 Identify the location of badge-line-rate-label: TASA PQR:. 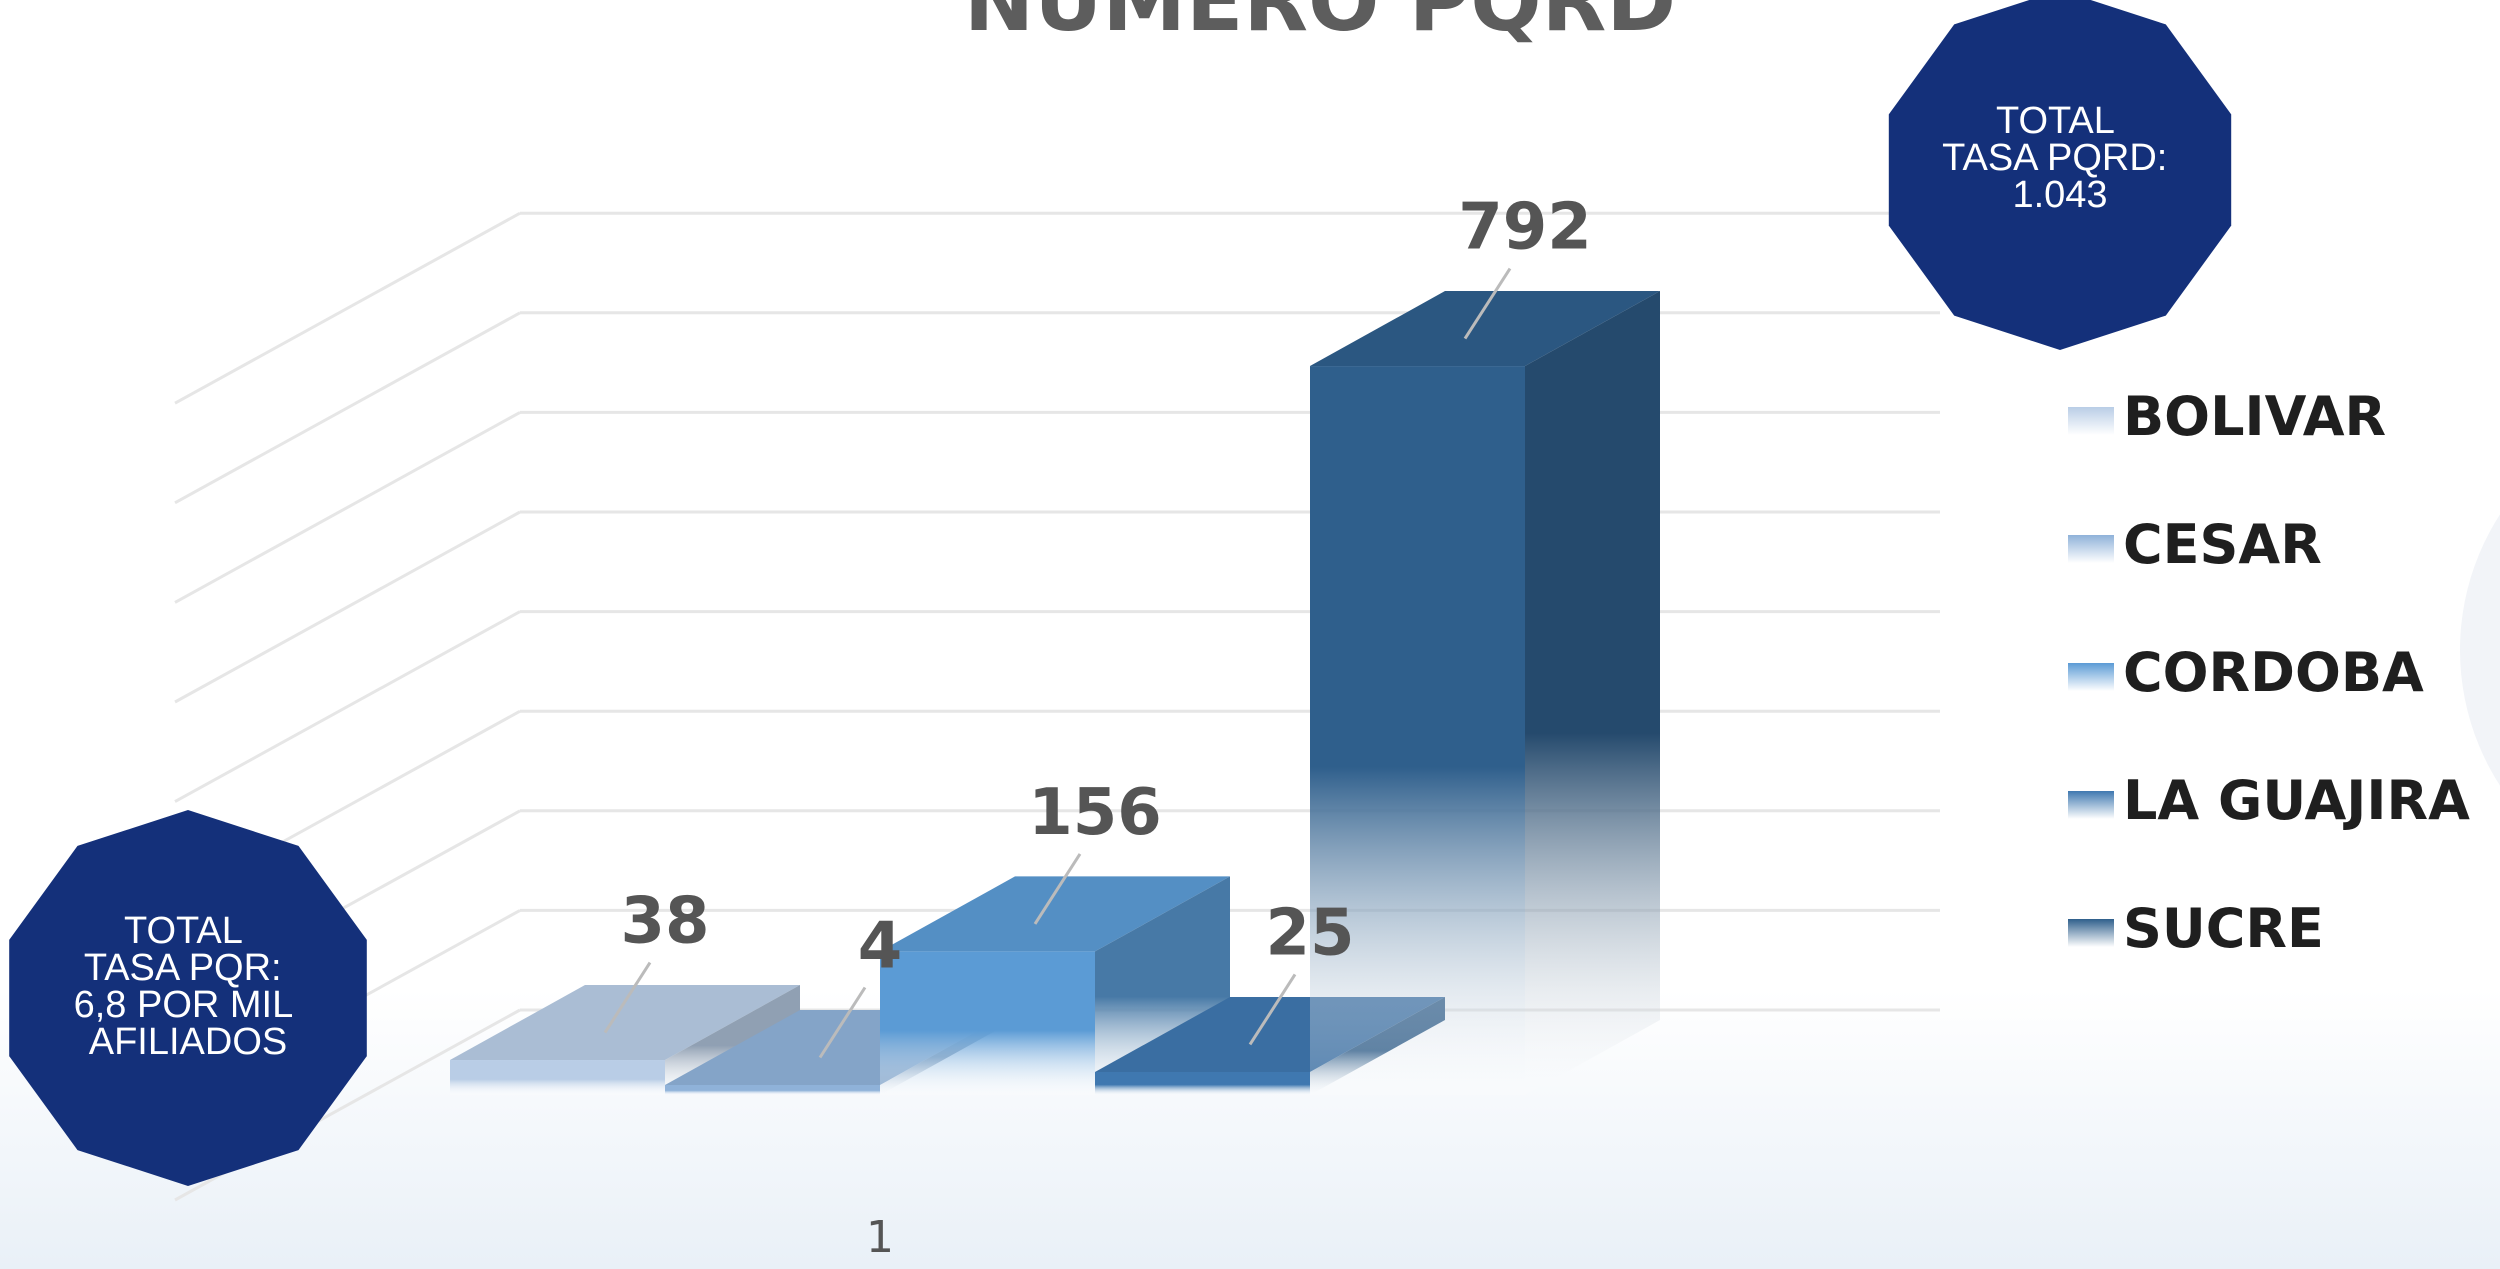
(183, 968).